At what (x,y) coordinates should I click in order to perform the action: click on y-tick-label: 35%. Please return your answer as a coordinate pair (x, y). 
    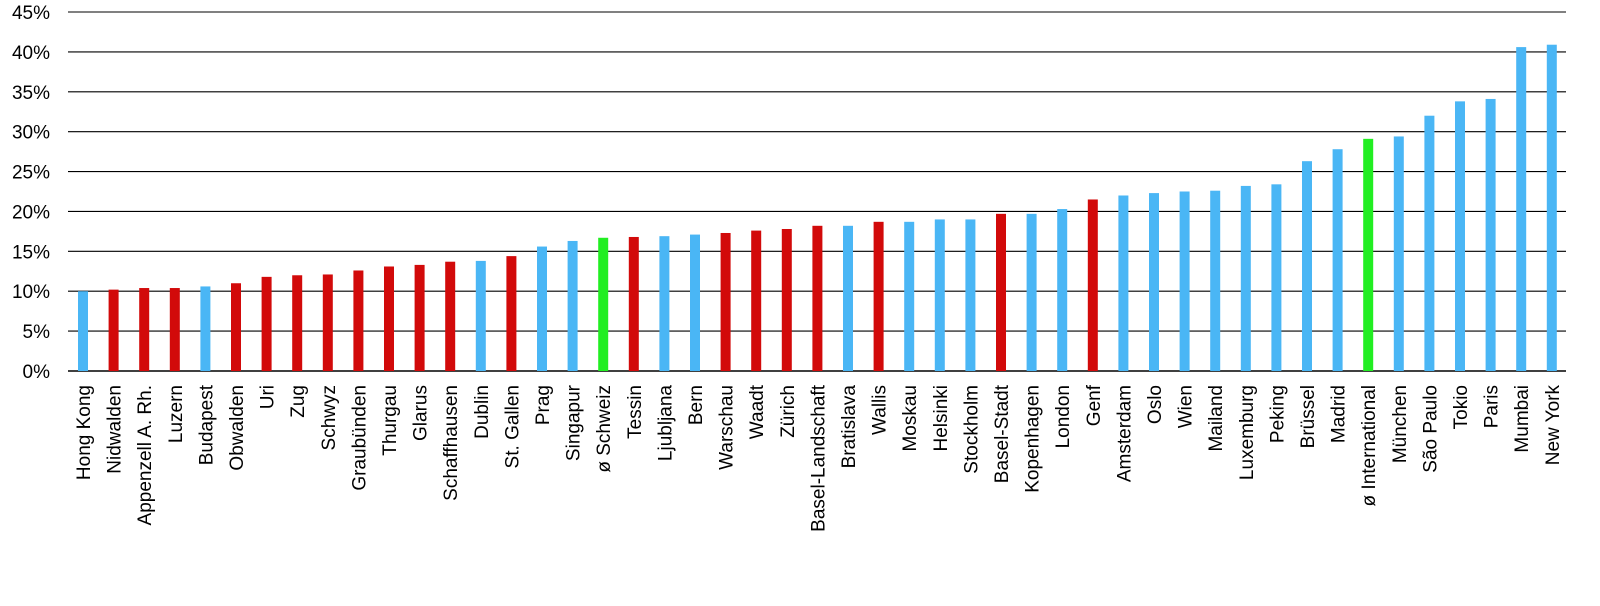
    Looking at the image, I should click on (31, 93).